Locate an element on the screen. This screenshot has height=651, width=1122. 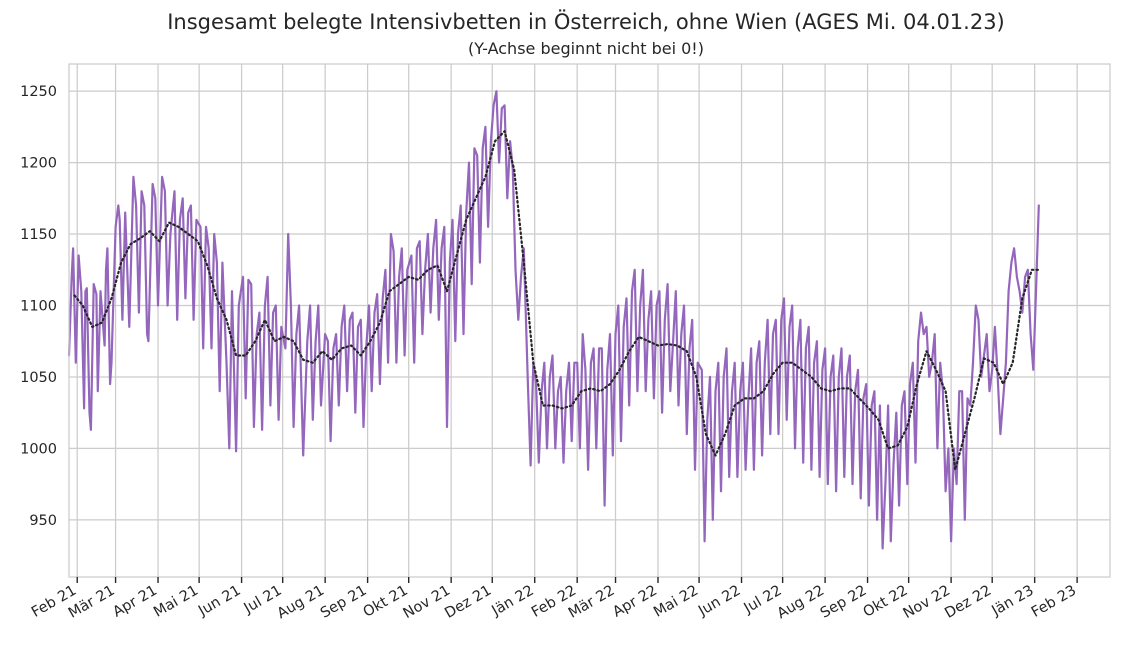
y-tick-label: 1050 is located at coordinates (38, 378).